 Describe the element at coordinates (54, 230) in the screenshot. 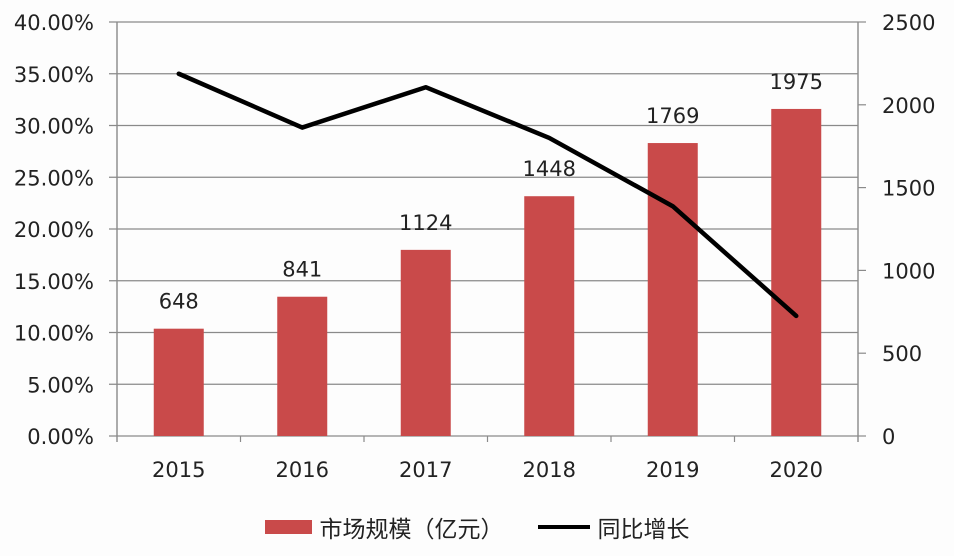

I see `left-axis-tick: 20.00%` at that location.